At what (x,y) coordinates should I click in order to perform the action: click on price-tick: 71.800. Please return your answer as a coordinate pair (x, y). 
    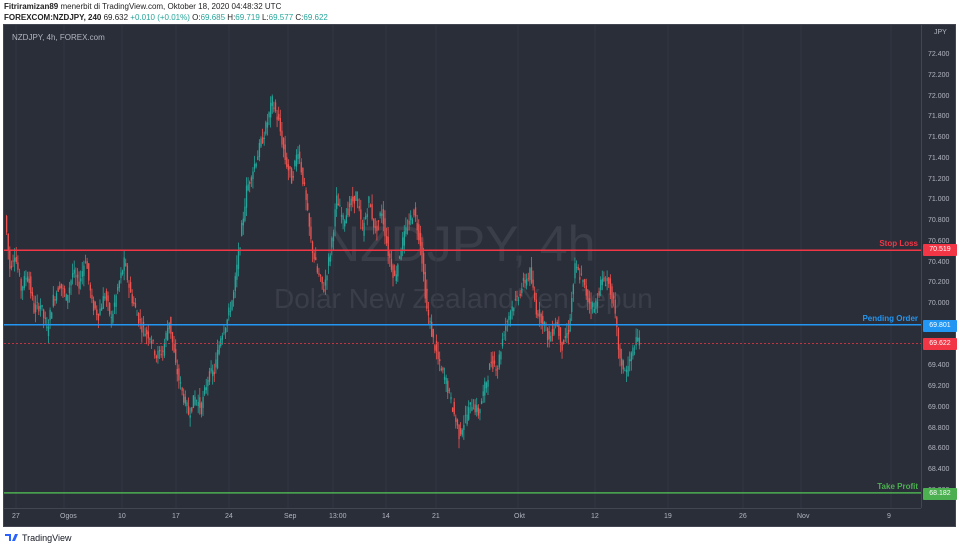
    Looking at the image, I should click on (939, 117).